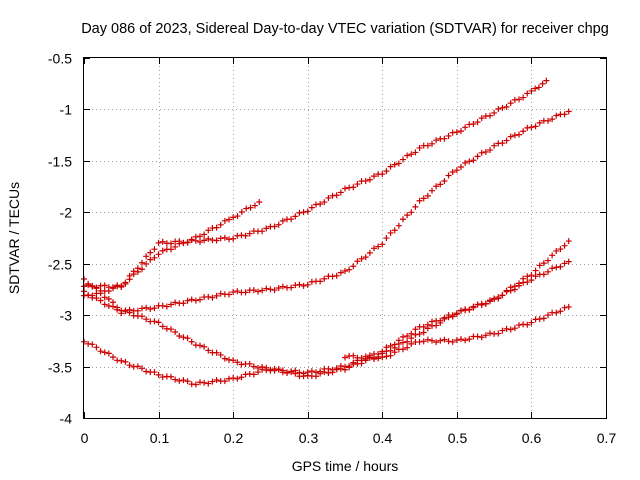  What do you see at coordinates (458, 438) in the screenshot?
I see `x-tick-label: 0.5` at bounding box center [458, 438].